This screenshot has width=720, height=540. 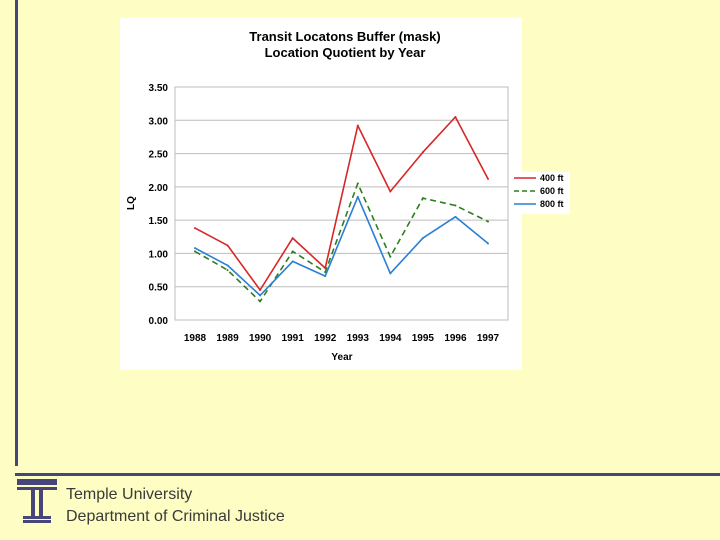 I want to click on x-axis-ticks: 1988 1989 1990 1991 1992 1993 1994 1995 1996 1997, so click(x=342, y=338).